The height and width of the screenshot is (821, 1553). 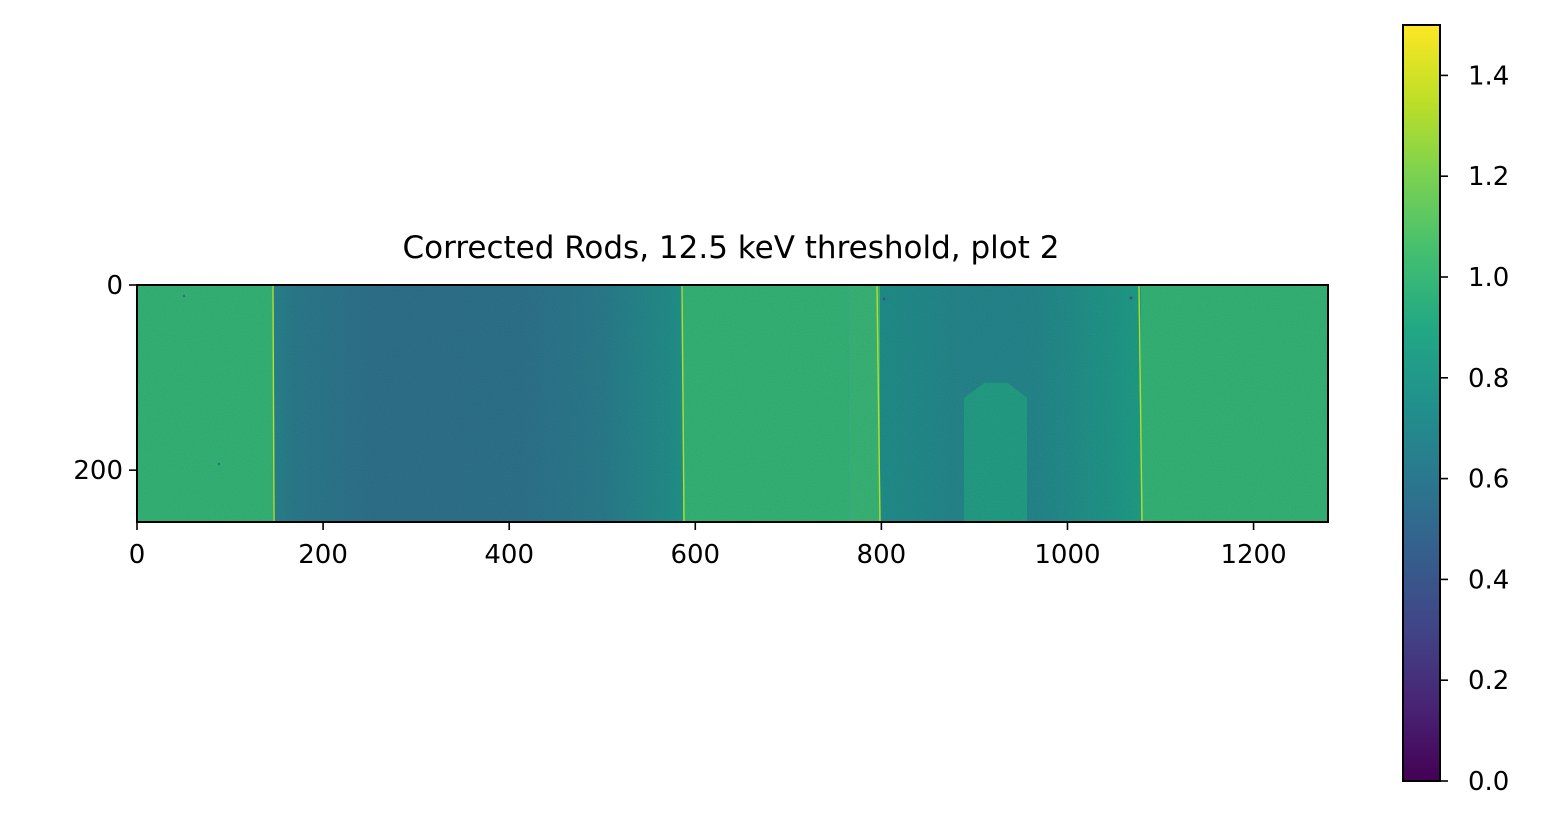 I want to click on x-tick-label: 0, so click(x=137, y=555).